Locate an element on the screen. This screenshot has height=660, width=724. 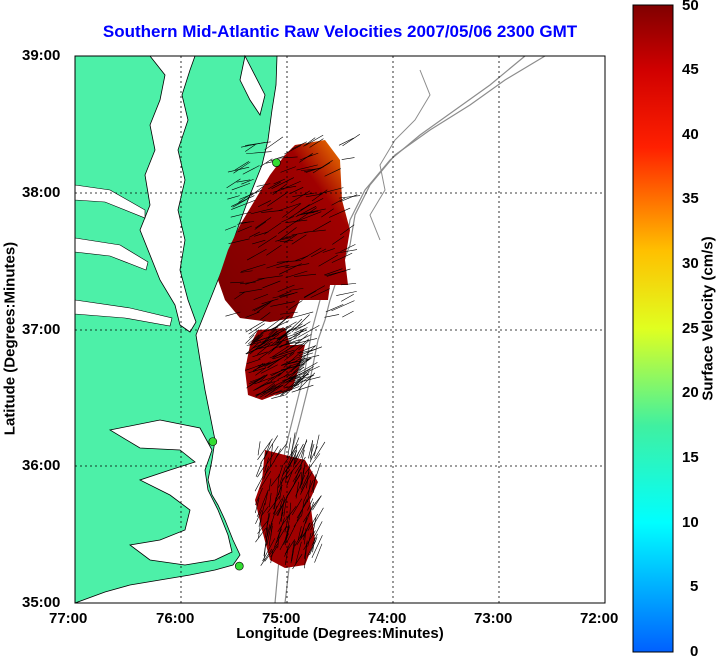
y-tick-label: 37:00 is located at coordinates (41, 329).